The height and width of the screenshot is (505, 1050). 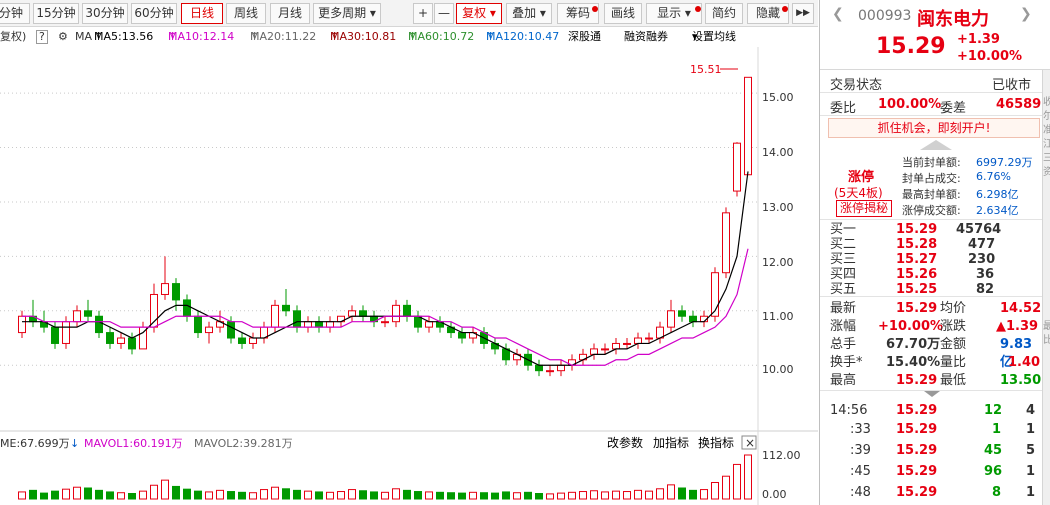 I want to click on more-periods-button: 更多周期 ▾, so click(x=347, y=13).